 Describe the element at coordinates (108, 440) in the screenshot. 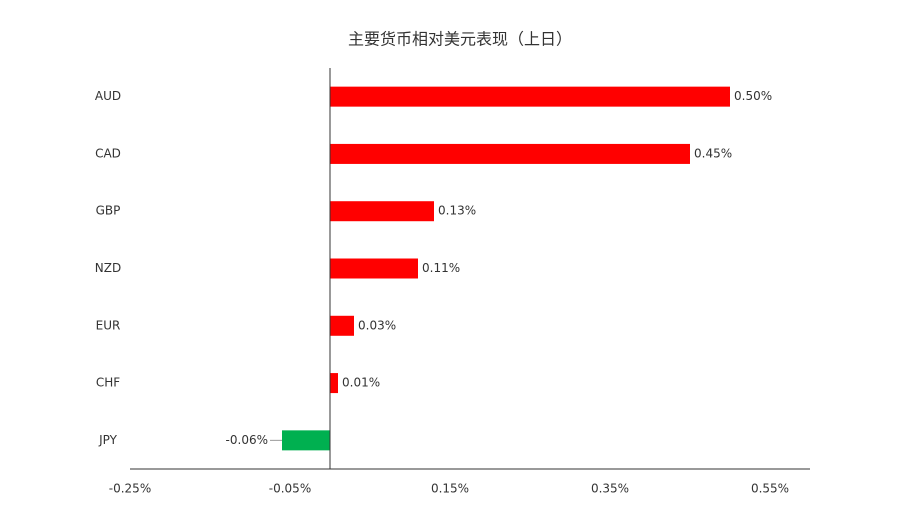

I see `y-tick-label: JPY` at that location.